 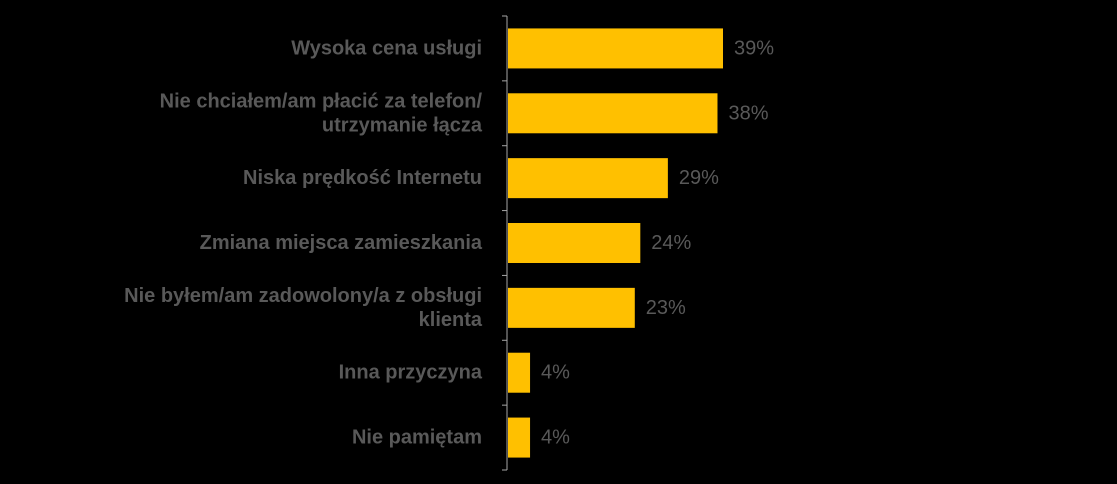 I want to click on category-label-5-line-0: Inna przyczyna, so click(x=411, y=373).